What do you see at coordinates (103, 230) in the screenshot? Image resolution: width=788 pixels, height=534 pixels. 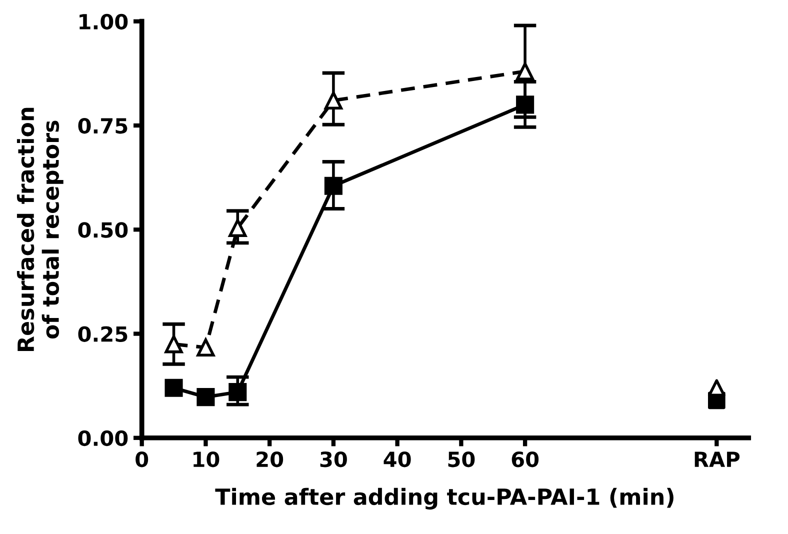 I see `y-tick-label: 0.50` at bounding box center [103, 230].